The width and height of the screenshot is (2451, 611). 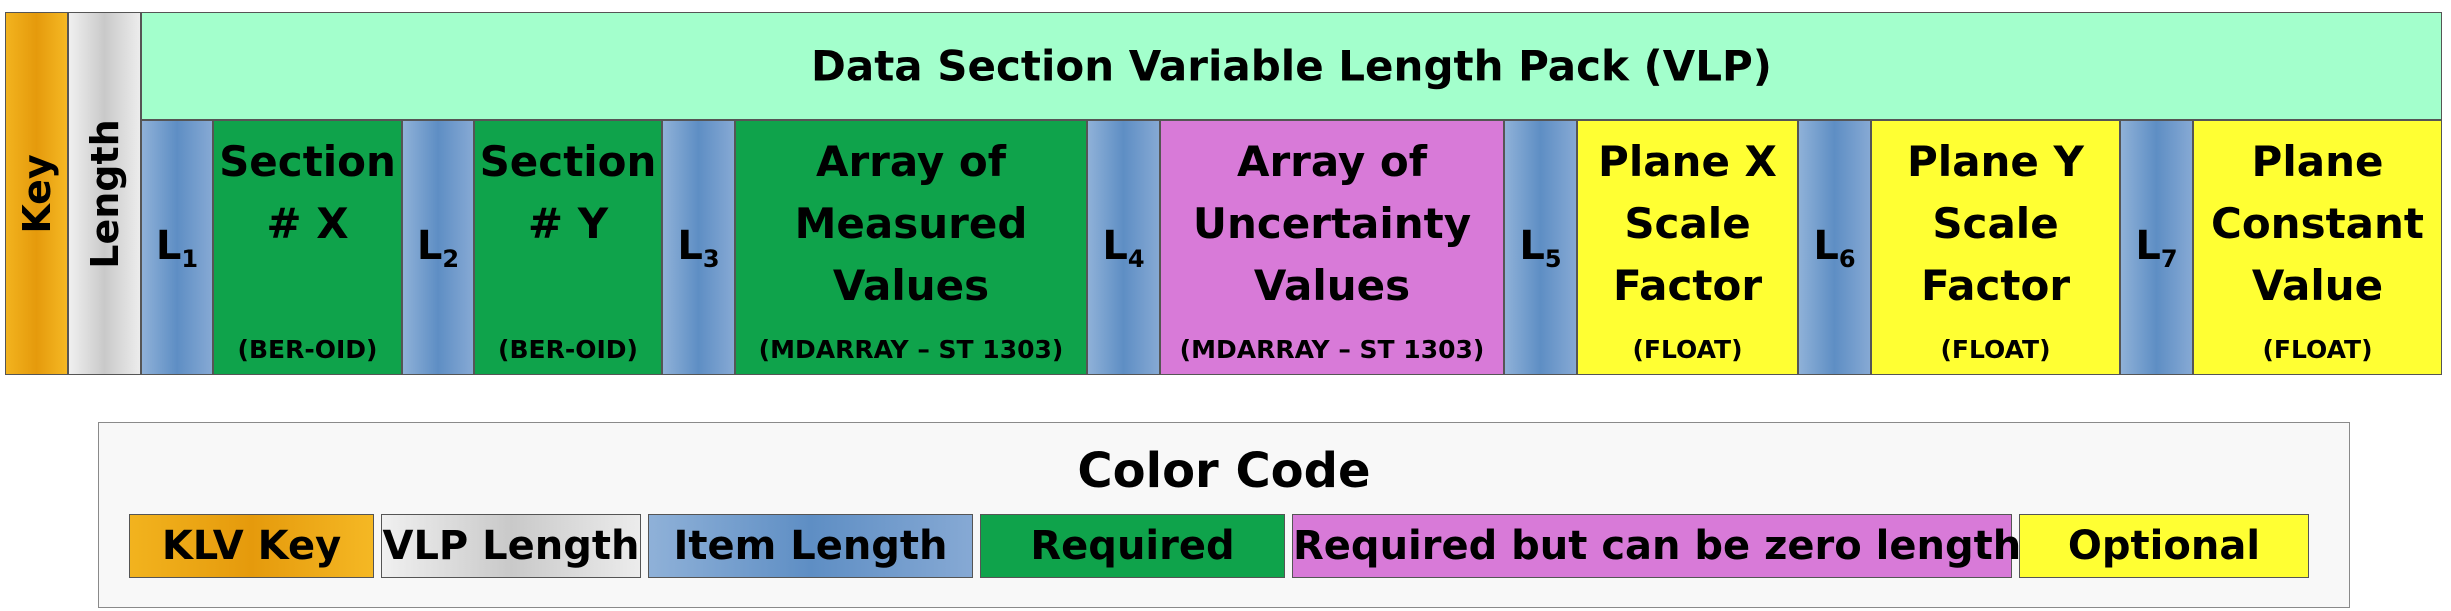 I want to click on item-plane-x-scale: Plane X Scale Factor (FLOAT), so click(x=1687, y=247).